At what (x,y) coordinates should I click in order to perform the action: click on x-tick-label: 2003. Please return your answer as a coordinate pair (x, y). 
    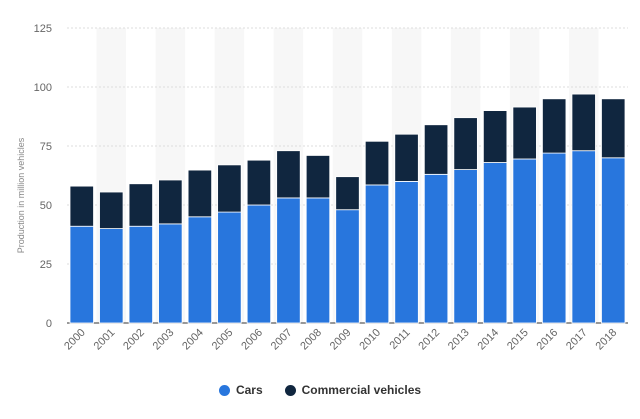
    Looking at the image, I should click on (164, 340).